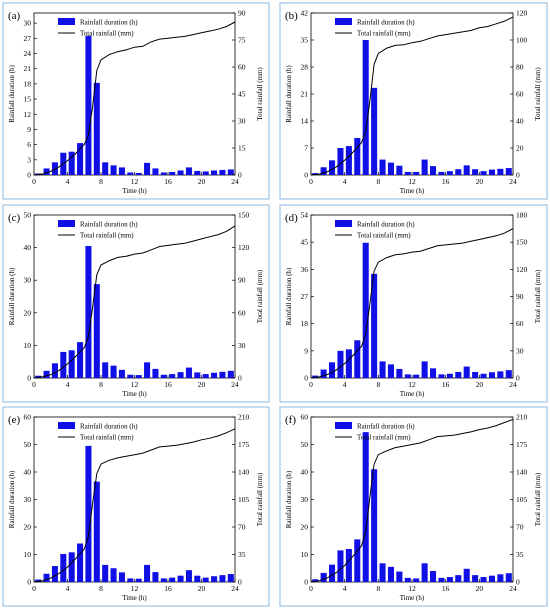 The width and height of the screenshot is (550, 609). Describe the element at coordinates (305, 67) in the screenshot. I see `left-y-tick-label: 28` at that location.